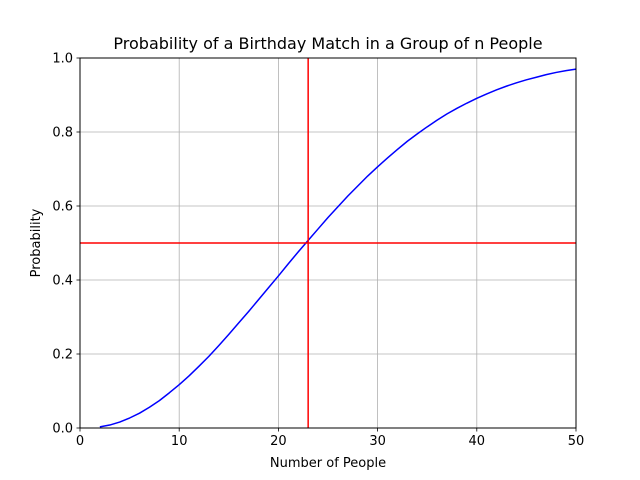 The height and width of the screenshot is (480, 640). I want to click on y-tick-label: 0.4, so click(62, 281).